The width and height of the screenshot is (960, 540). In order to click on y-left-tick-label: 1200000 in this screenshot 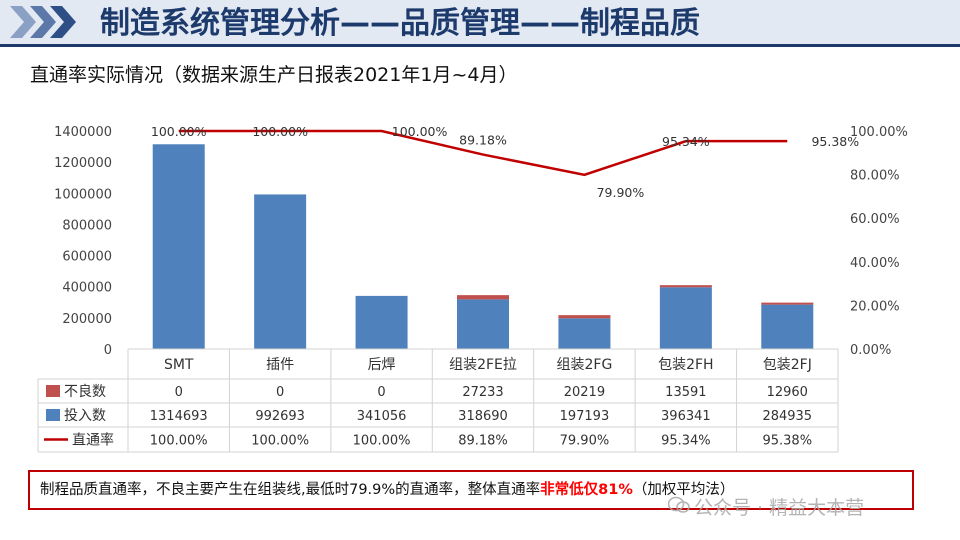, I will do `click(83, 163)`.